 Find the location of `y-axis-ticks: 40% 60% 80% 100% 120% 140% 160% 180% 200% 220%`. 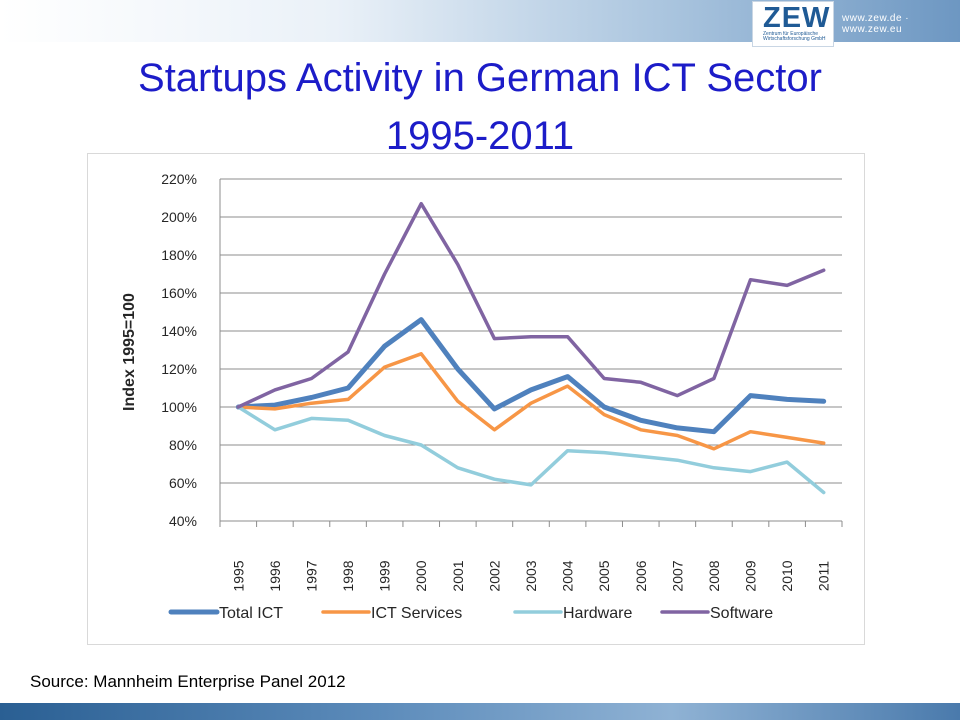

y-axis-ticks: 40% 60% 80% 100% 120% 140% 160% 180% 200% 220% is located at coordinates (179, 350).